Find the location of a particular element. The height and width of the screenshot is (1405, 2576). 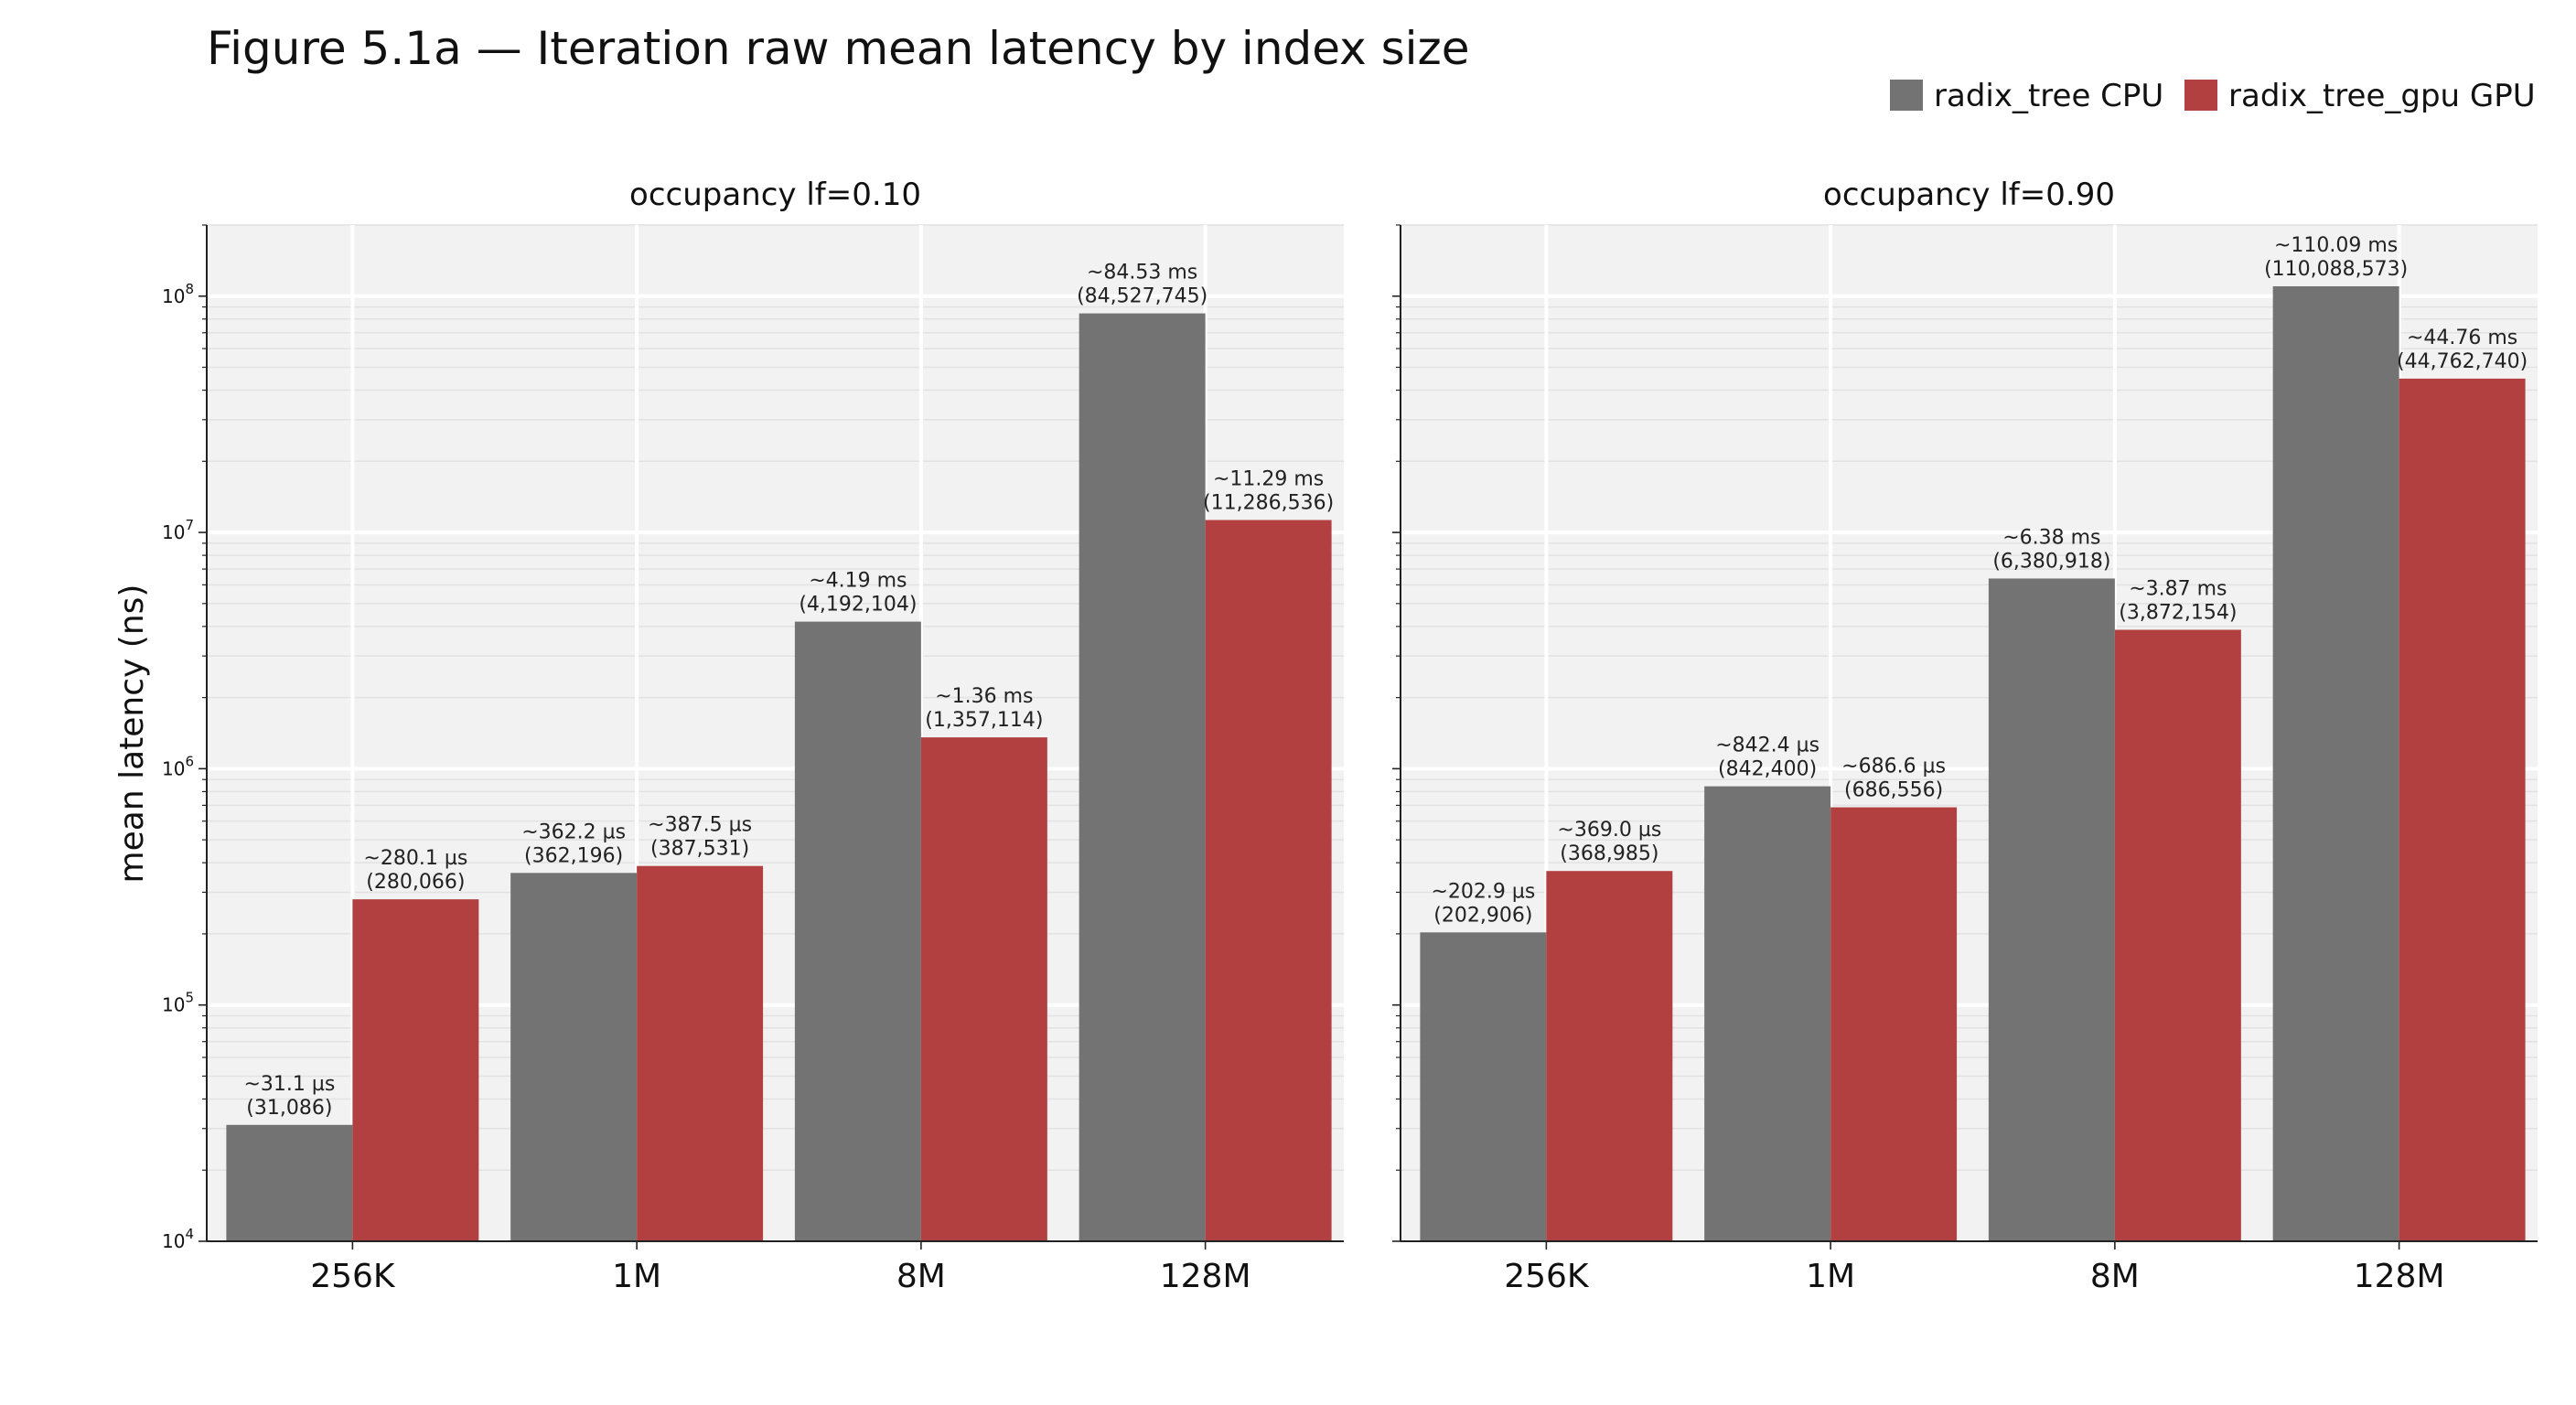

y-axis-label: mean latency (ns) is located at coordinates (132, 734).